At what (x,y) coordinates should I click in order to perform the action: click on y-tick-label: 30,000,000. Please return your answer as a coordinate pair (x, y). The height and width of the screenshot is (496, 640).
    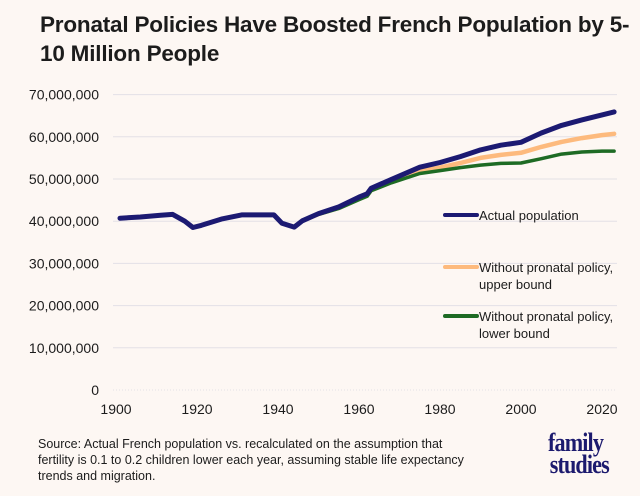
    Looking at the image, I should click on (64, 263).